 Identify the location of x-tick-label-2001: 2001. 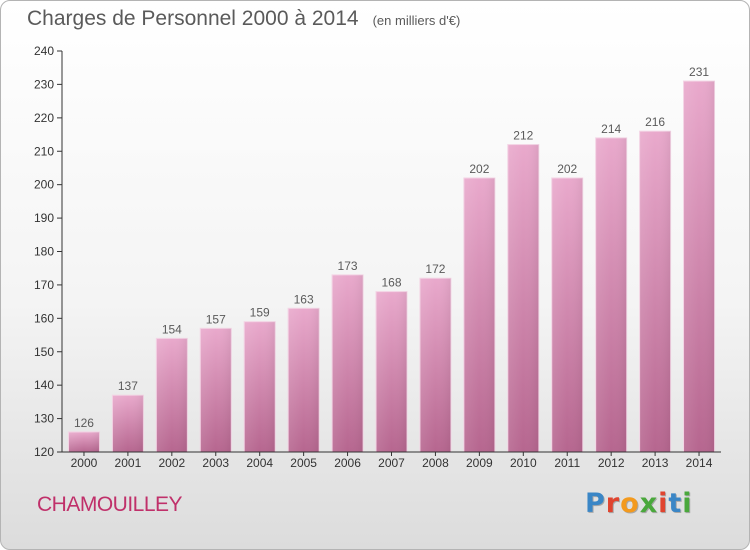
(128, 463).